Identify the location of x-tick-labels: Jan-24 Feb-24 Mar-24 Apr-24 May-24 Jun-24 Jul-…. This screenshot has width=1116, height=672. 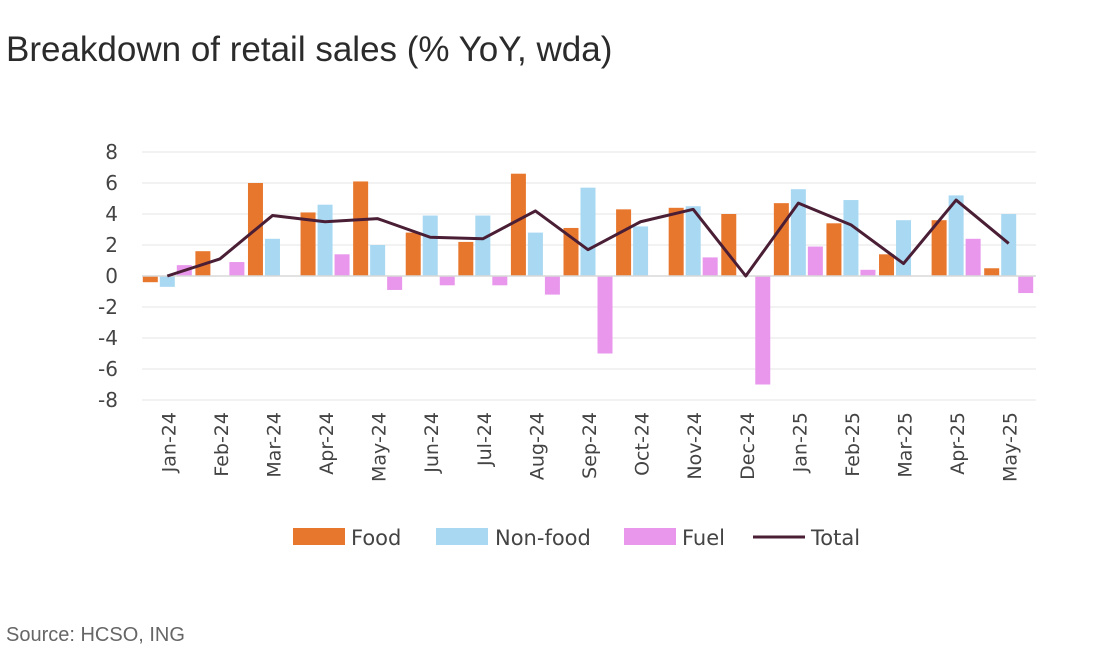
(589, 447).